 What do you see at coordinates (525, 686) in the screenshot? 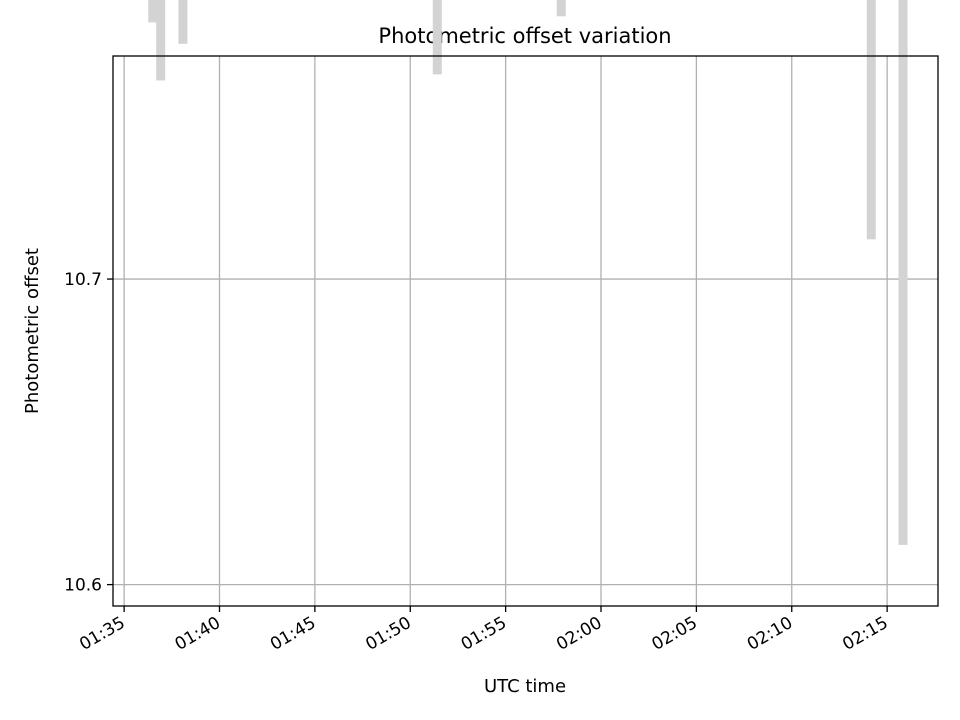
I see `x-axis-title: UTC time` at bounding box center [525, 686].